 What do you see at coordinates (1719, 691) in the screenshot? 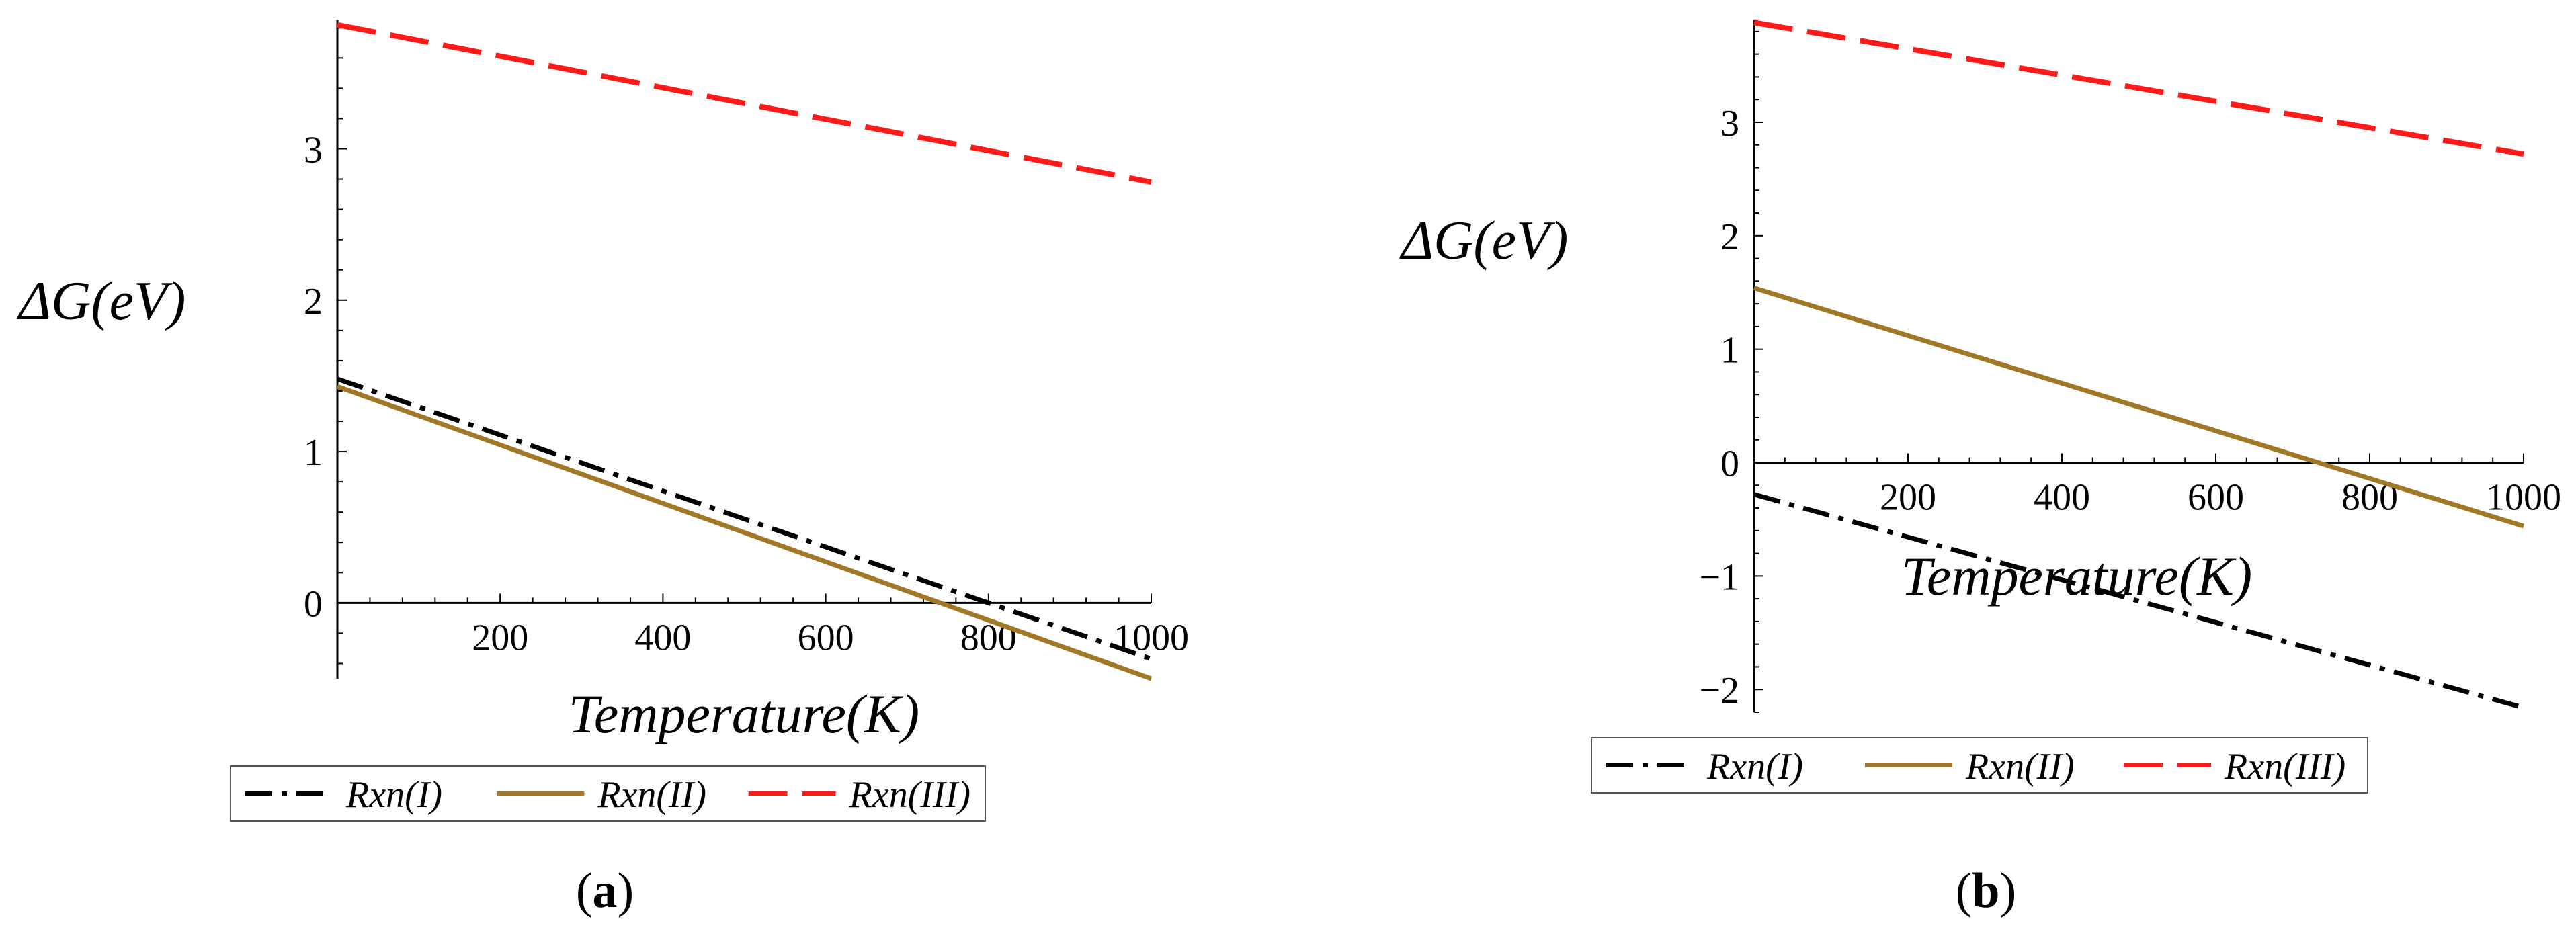
I see `y-tick-label: −2` at bounding box center [1719, 691].